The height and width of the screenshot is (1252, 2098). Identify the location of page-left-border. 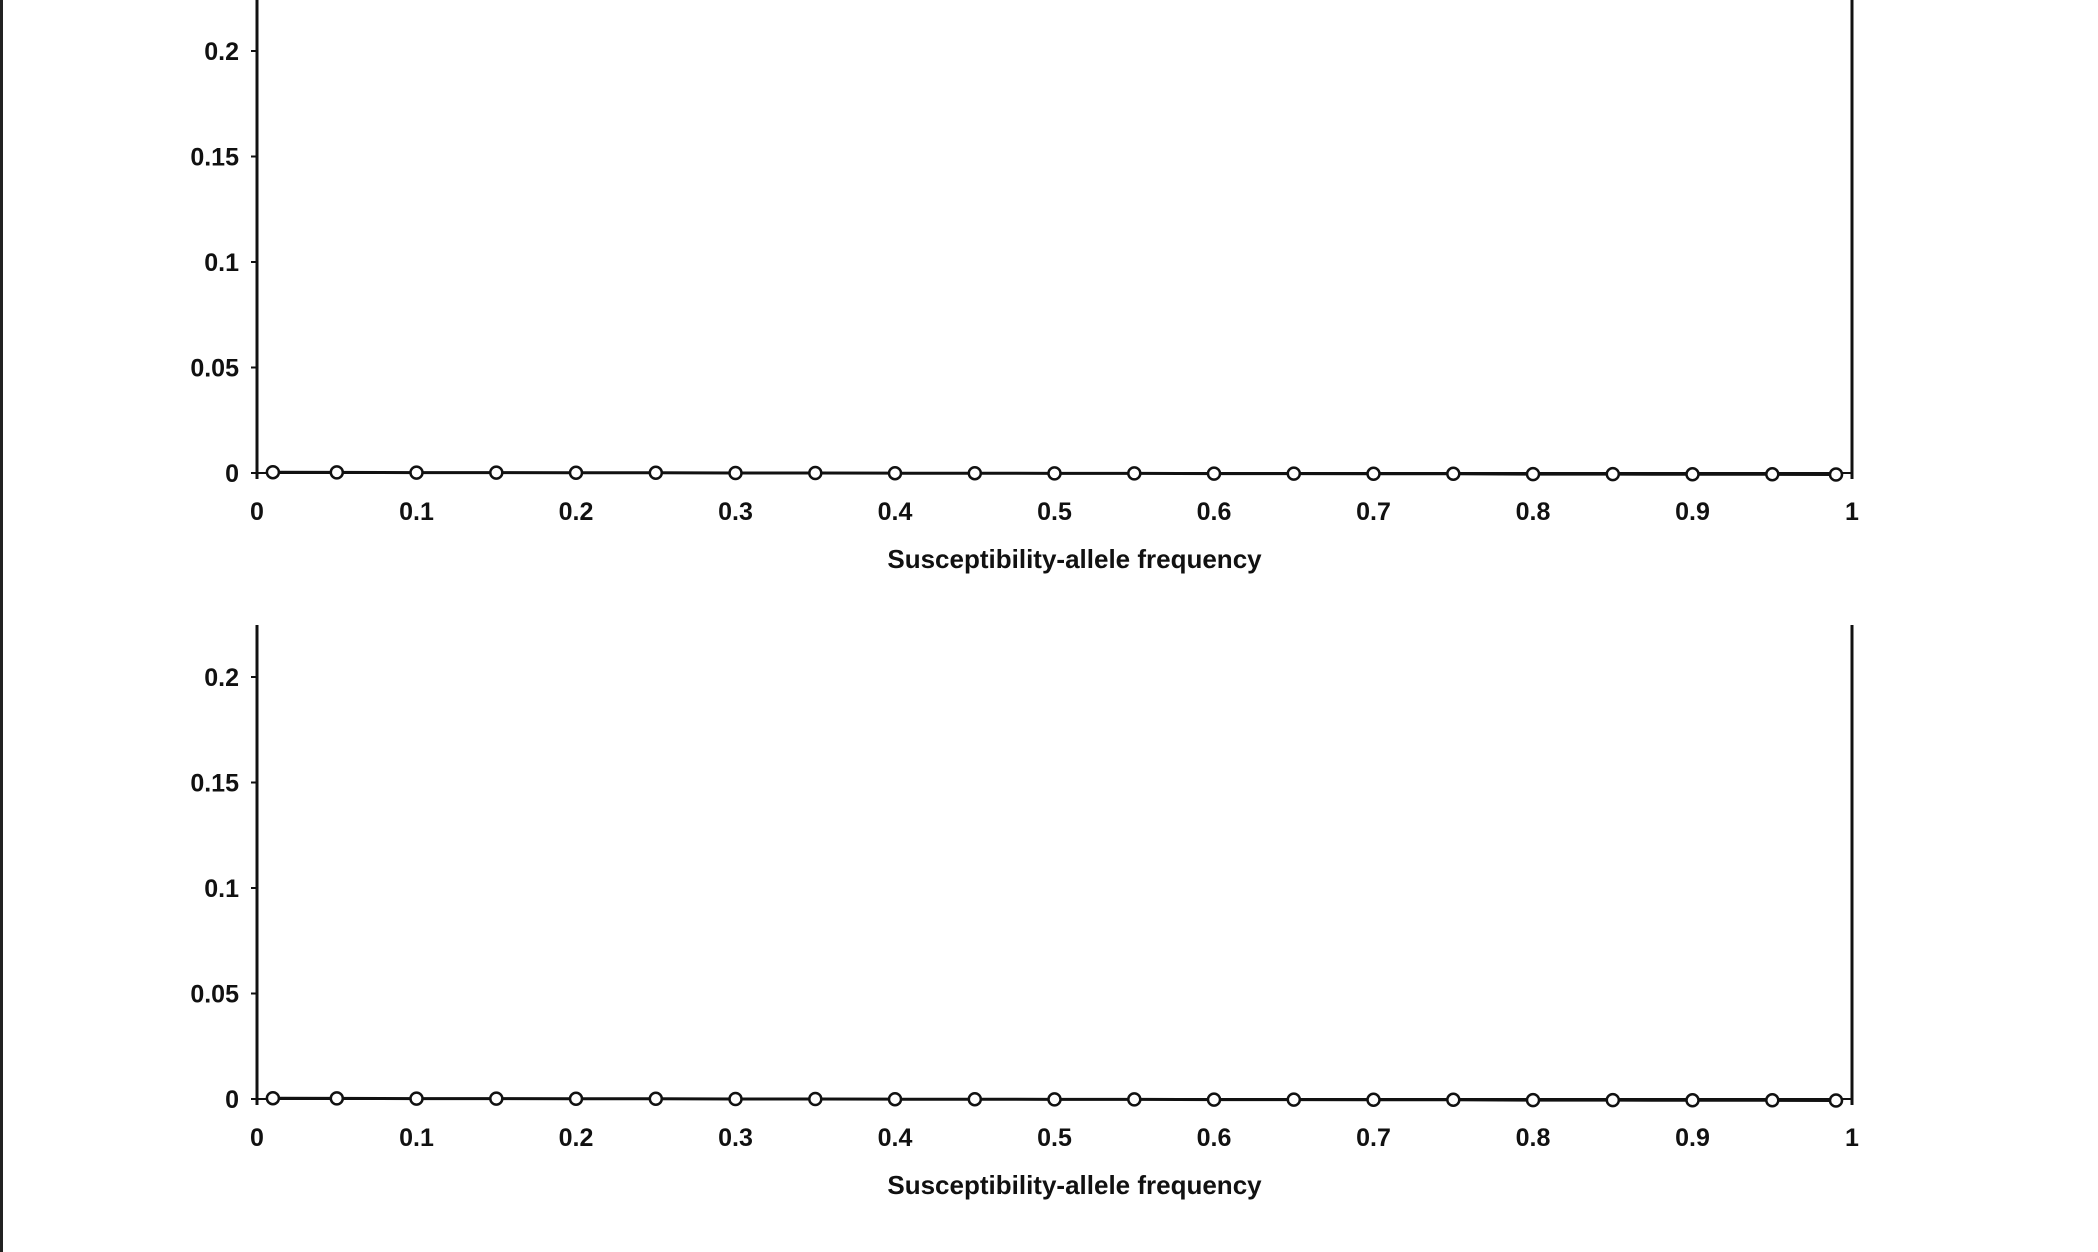
(1, 626).